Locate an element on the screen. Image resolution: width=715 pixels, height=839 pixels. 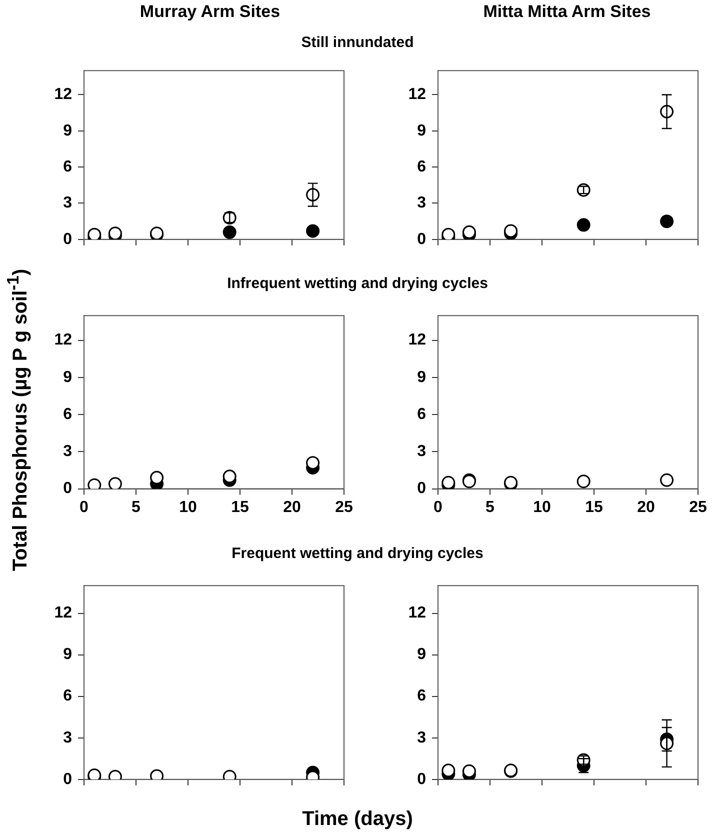
chart-subtitle: Still innundated is located at coordinates (357, 42).